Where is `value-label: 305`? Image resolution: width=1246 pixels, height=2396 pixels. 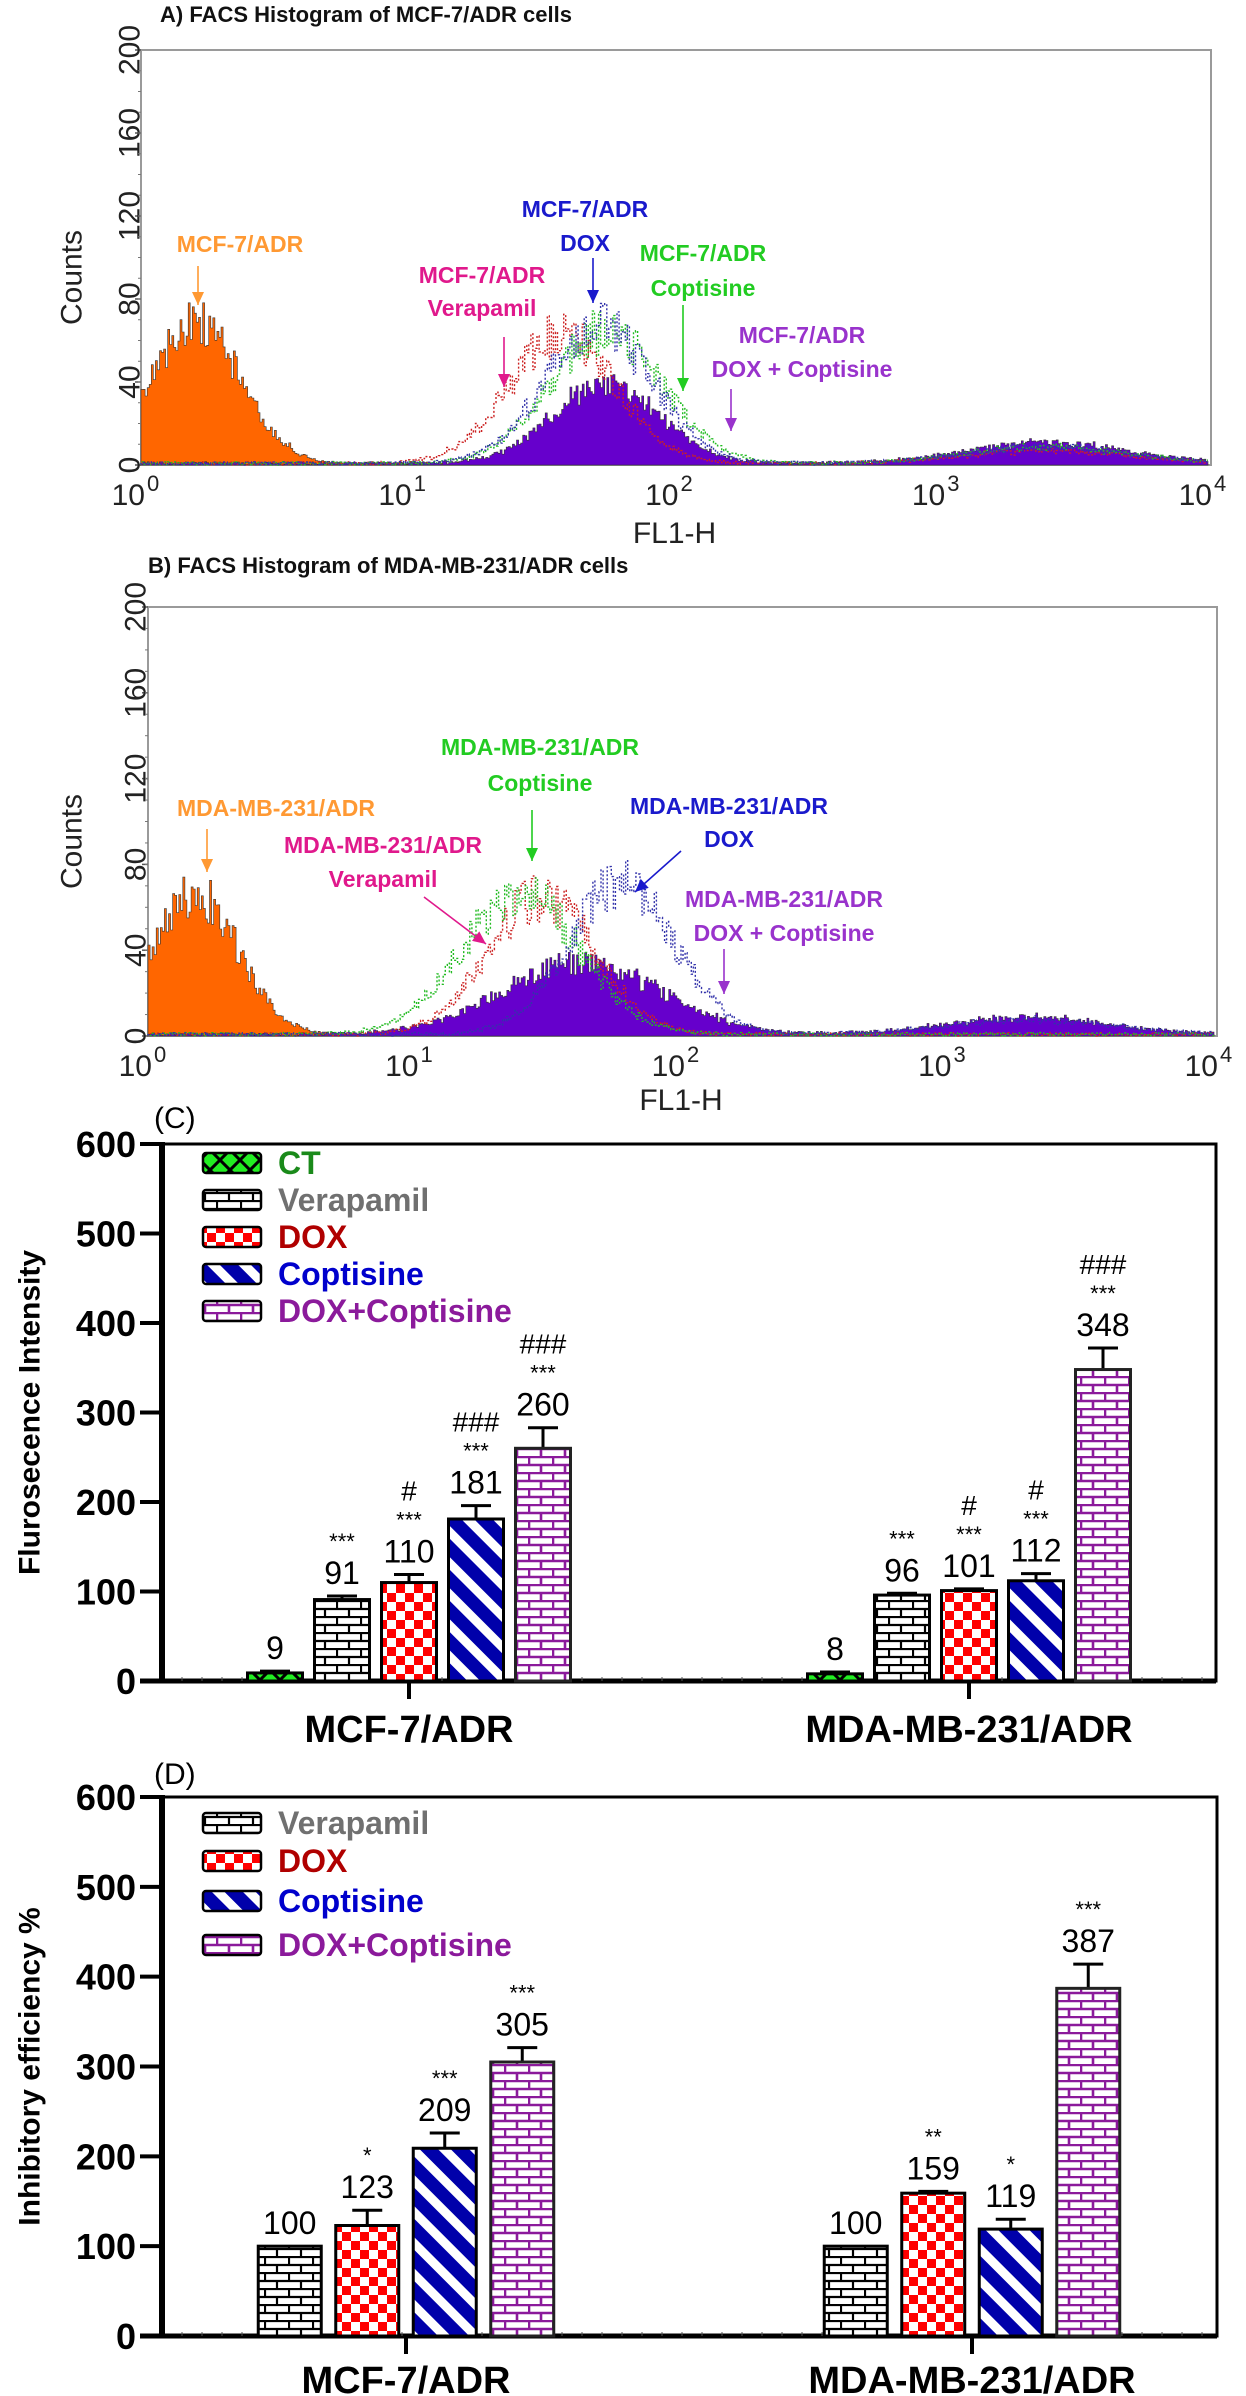
value-label: 305 is located at coordinates (522, 2025).